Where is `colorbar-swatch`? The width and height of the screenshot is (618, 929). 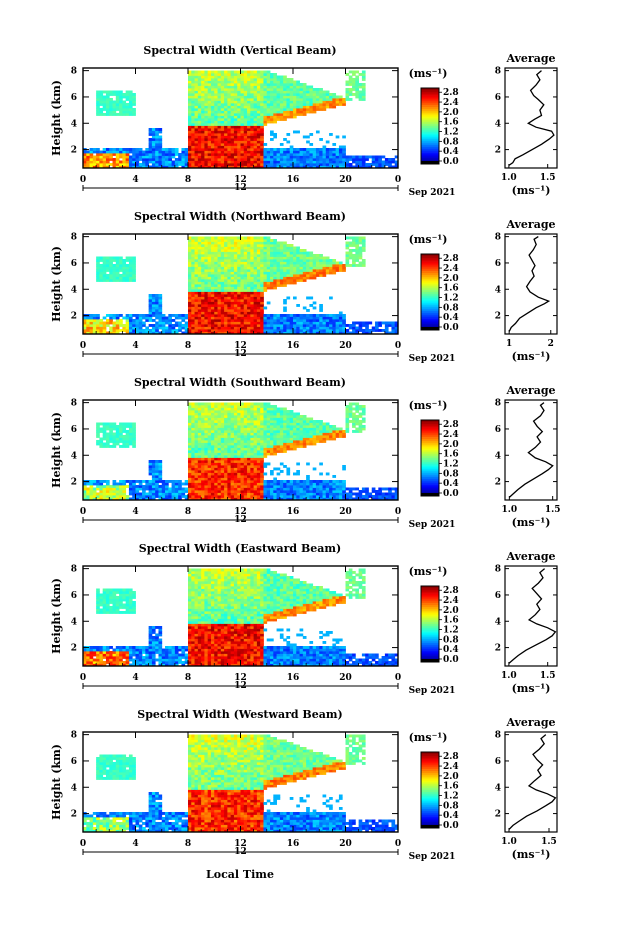 colorbar-swatch is located at coordinates (430, 134).